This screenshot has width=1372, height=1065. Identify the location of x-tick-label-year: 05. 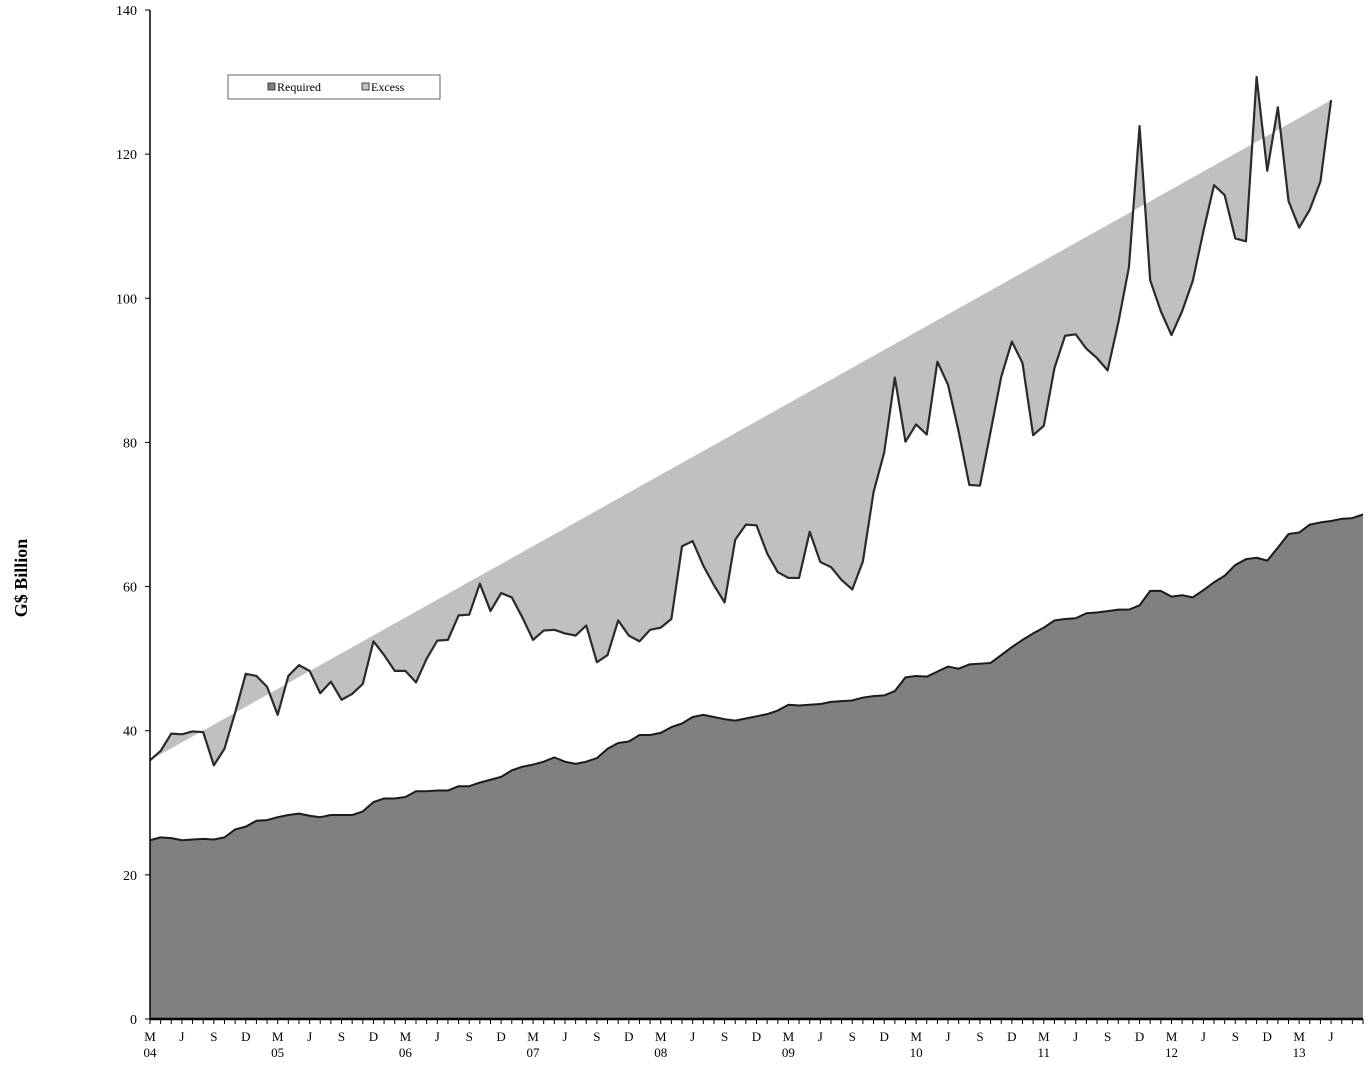
(277, 1052).